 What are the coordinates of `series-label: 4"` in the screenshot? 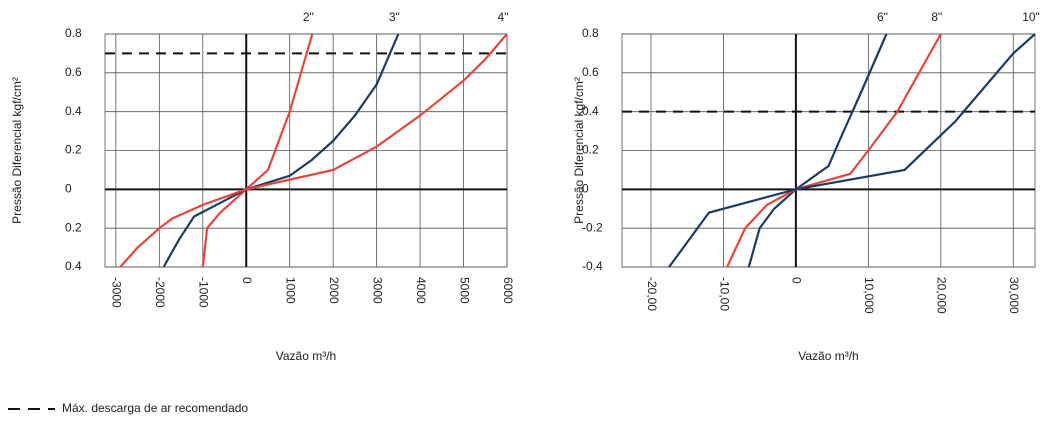 It's located at (503, 17).